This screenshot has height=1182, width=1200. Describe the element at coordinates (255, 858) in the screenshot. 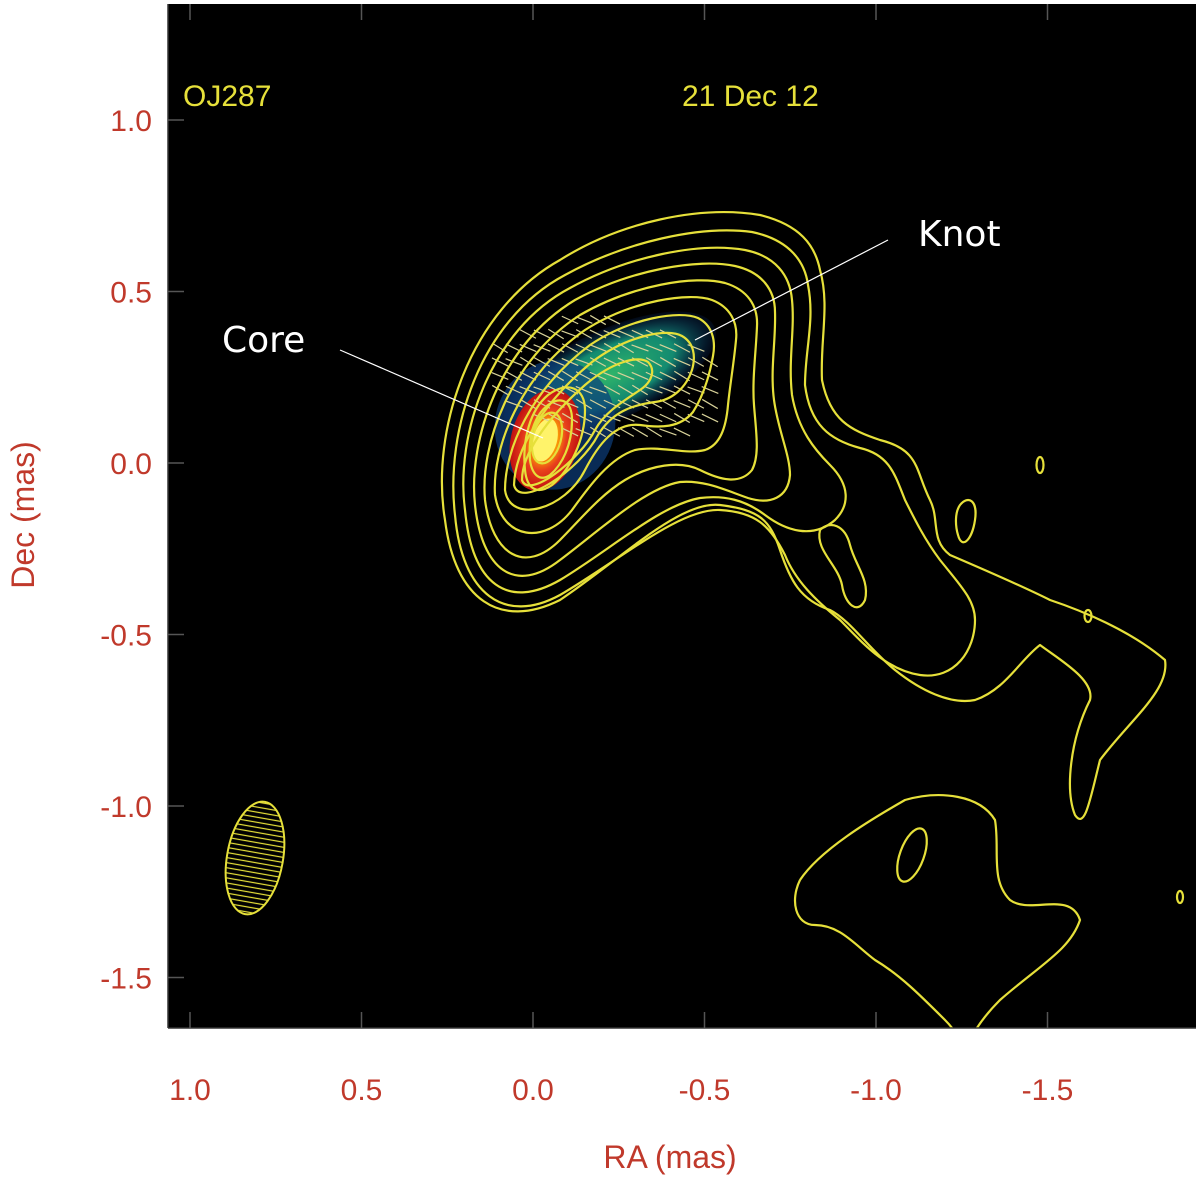

I see `beam-ellipse` at that location.